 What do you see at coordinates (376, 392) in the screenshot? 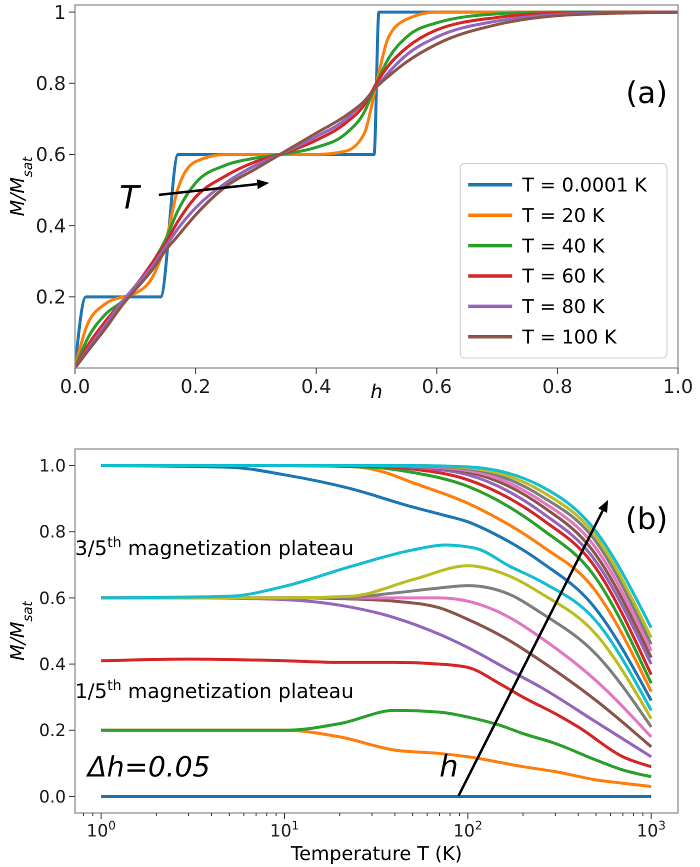
I see `x-axis-title: h` at bounding box center [376, 392].